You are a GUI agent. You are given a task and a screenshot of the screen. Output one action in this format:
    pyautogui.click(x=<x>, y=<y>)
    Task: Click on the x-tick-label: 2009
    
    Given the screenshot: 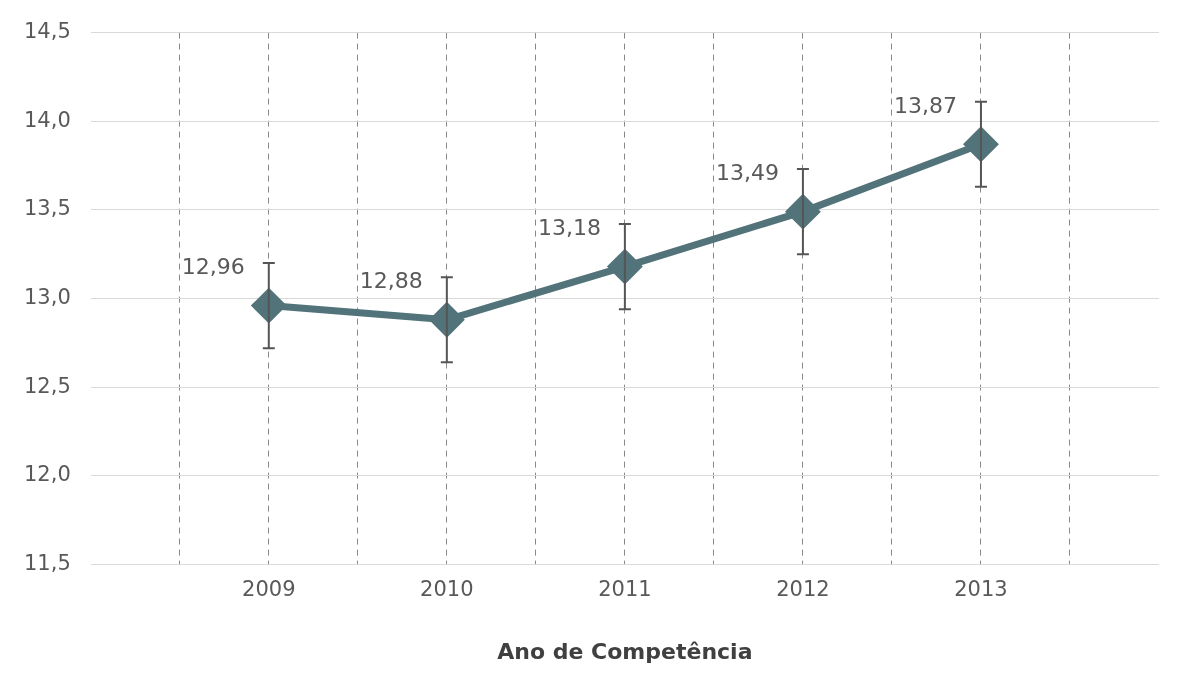 What is the action you would take?
    pyautogui.click(x=269, y=589)
    